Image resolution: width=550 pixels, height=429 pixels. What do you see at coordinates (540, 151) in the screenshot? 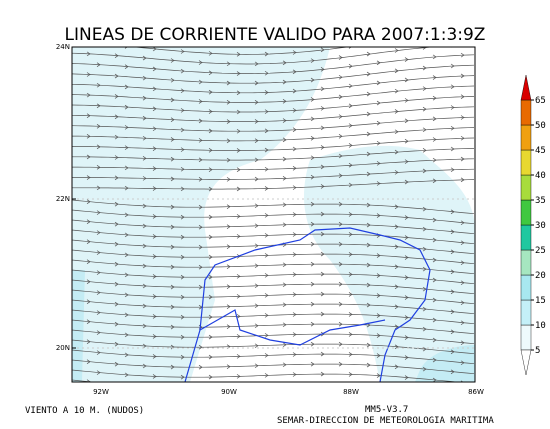
I see `colorbar-label: 45` at bounding box center [540, 151].